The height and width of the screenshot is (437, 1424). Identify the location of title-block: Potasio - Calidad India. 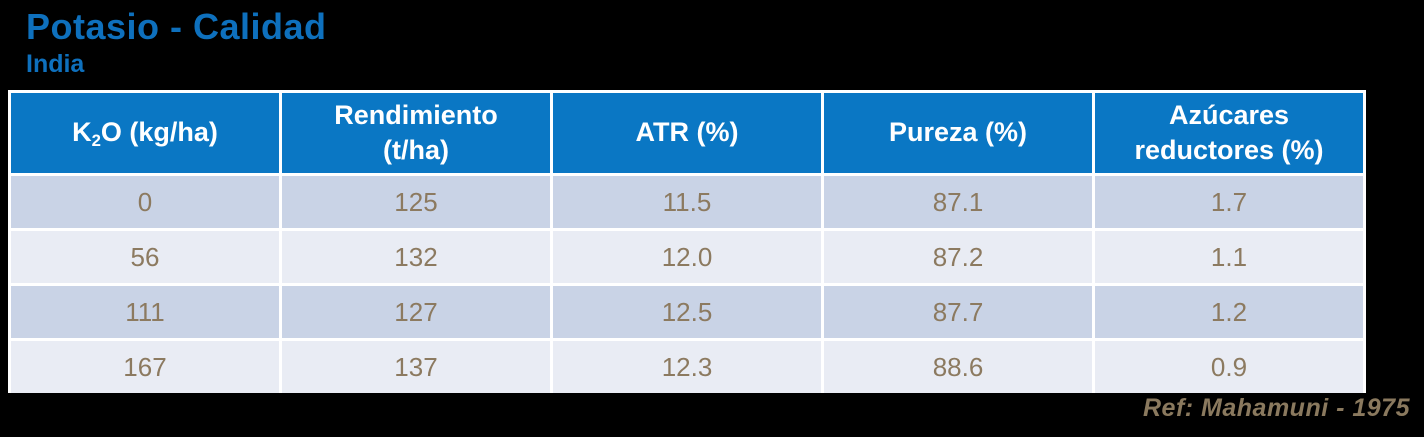
(176, 41).